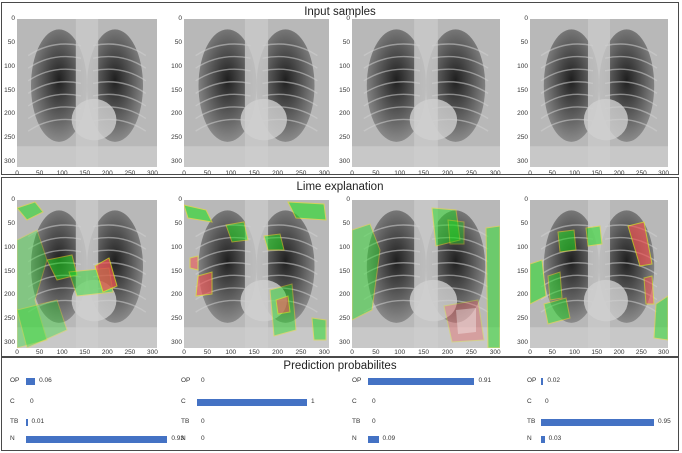 This screenshot has width=682, height=453. What do you see at coordinates (389, 438) in the screenshot?
I see `probability-value: 0.09` at bounding box center [389, 438].